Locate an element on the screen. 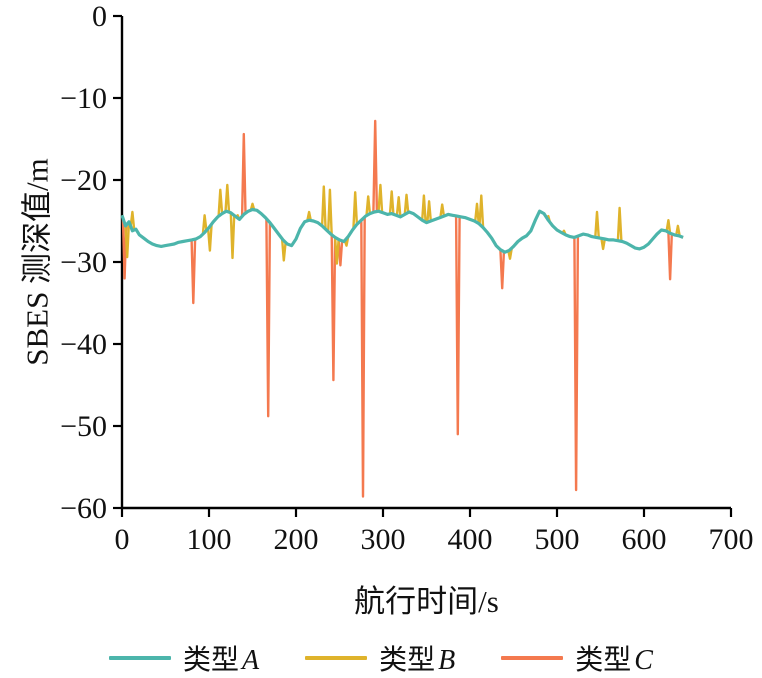 Image resolution: width=762 pixels, height=678 pixels. legend-label-letter: B is located at coordinates (447, 660).